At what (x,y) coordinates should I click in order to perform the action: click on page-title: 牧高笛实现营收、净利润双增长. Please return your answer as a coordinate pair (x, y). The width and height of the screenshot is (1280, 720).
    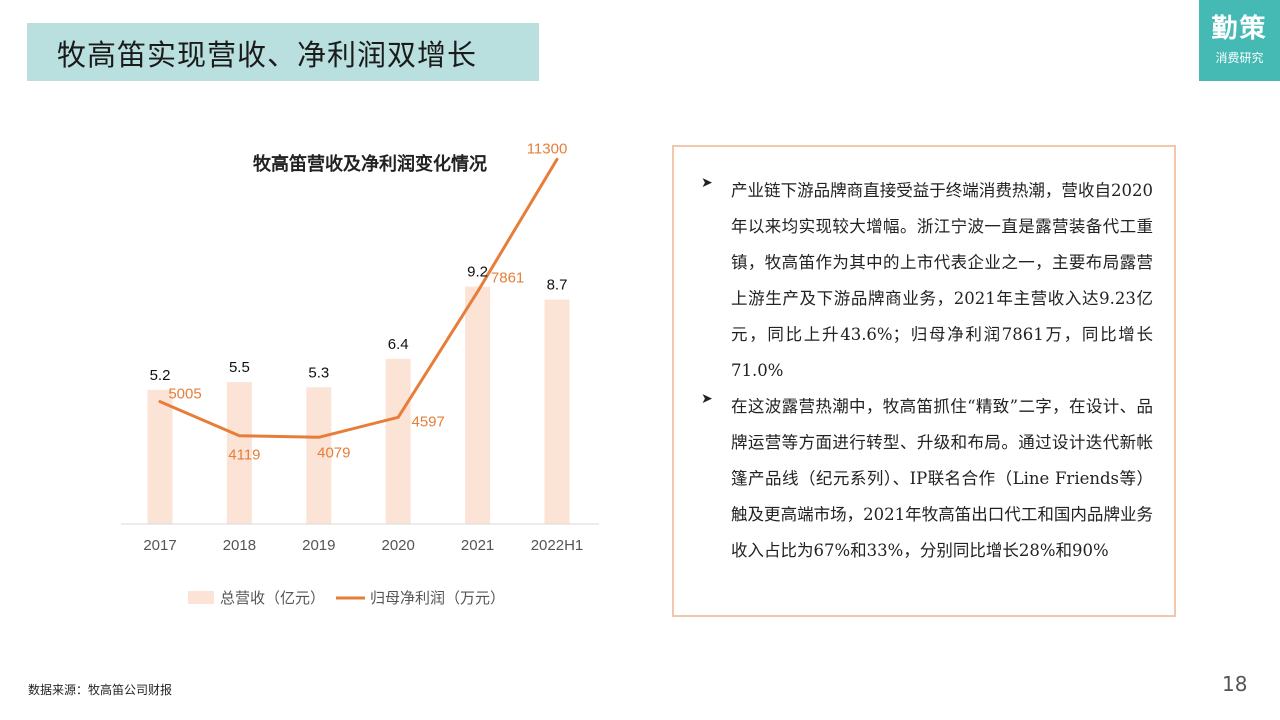
    Looking at the image, I should click on (267, 55).